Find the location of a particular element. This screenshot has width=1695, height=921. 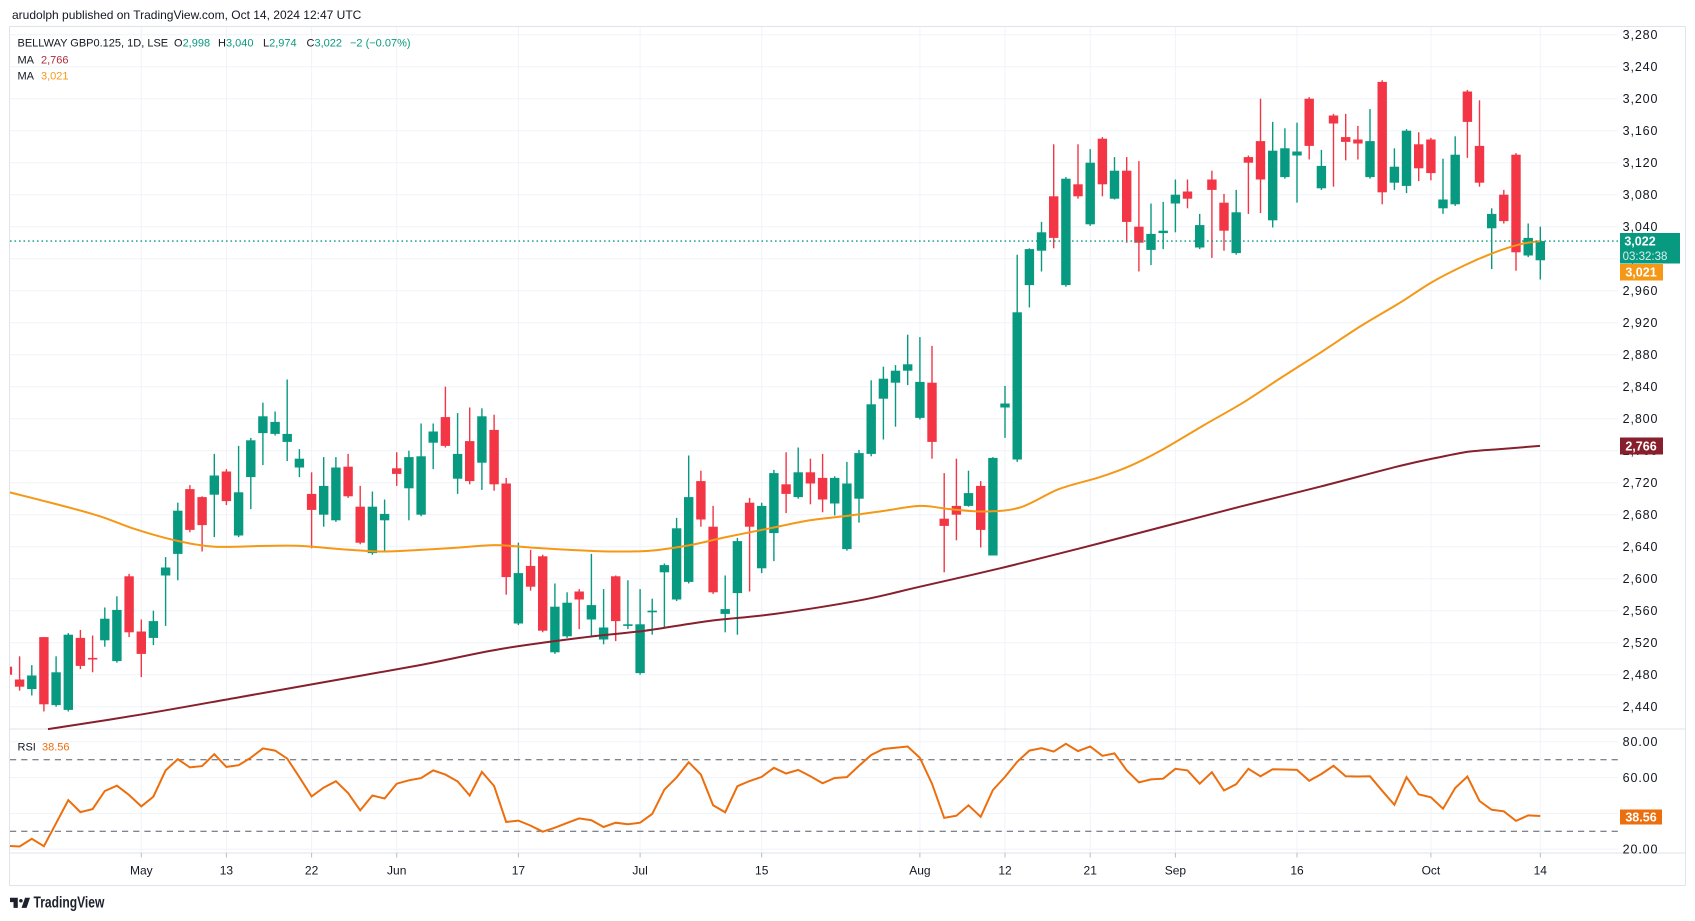

svg-text: 80.00 is located at coordinates (1641, 742).